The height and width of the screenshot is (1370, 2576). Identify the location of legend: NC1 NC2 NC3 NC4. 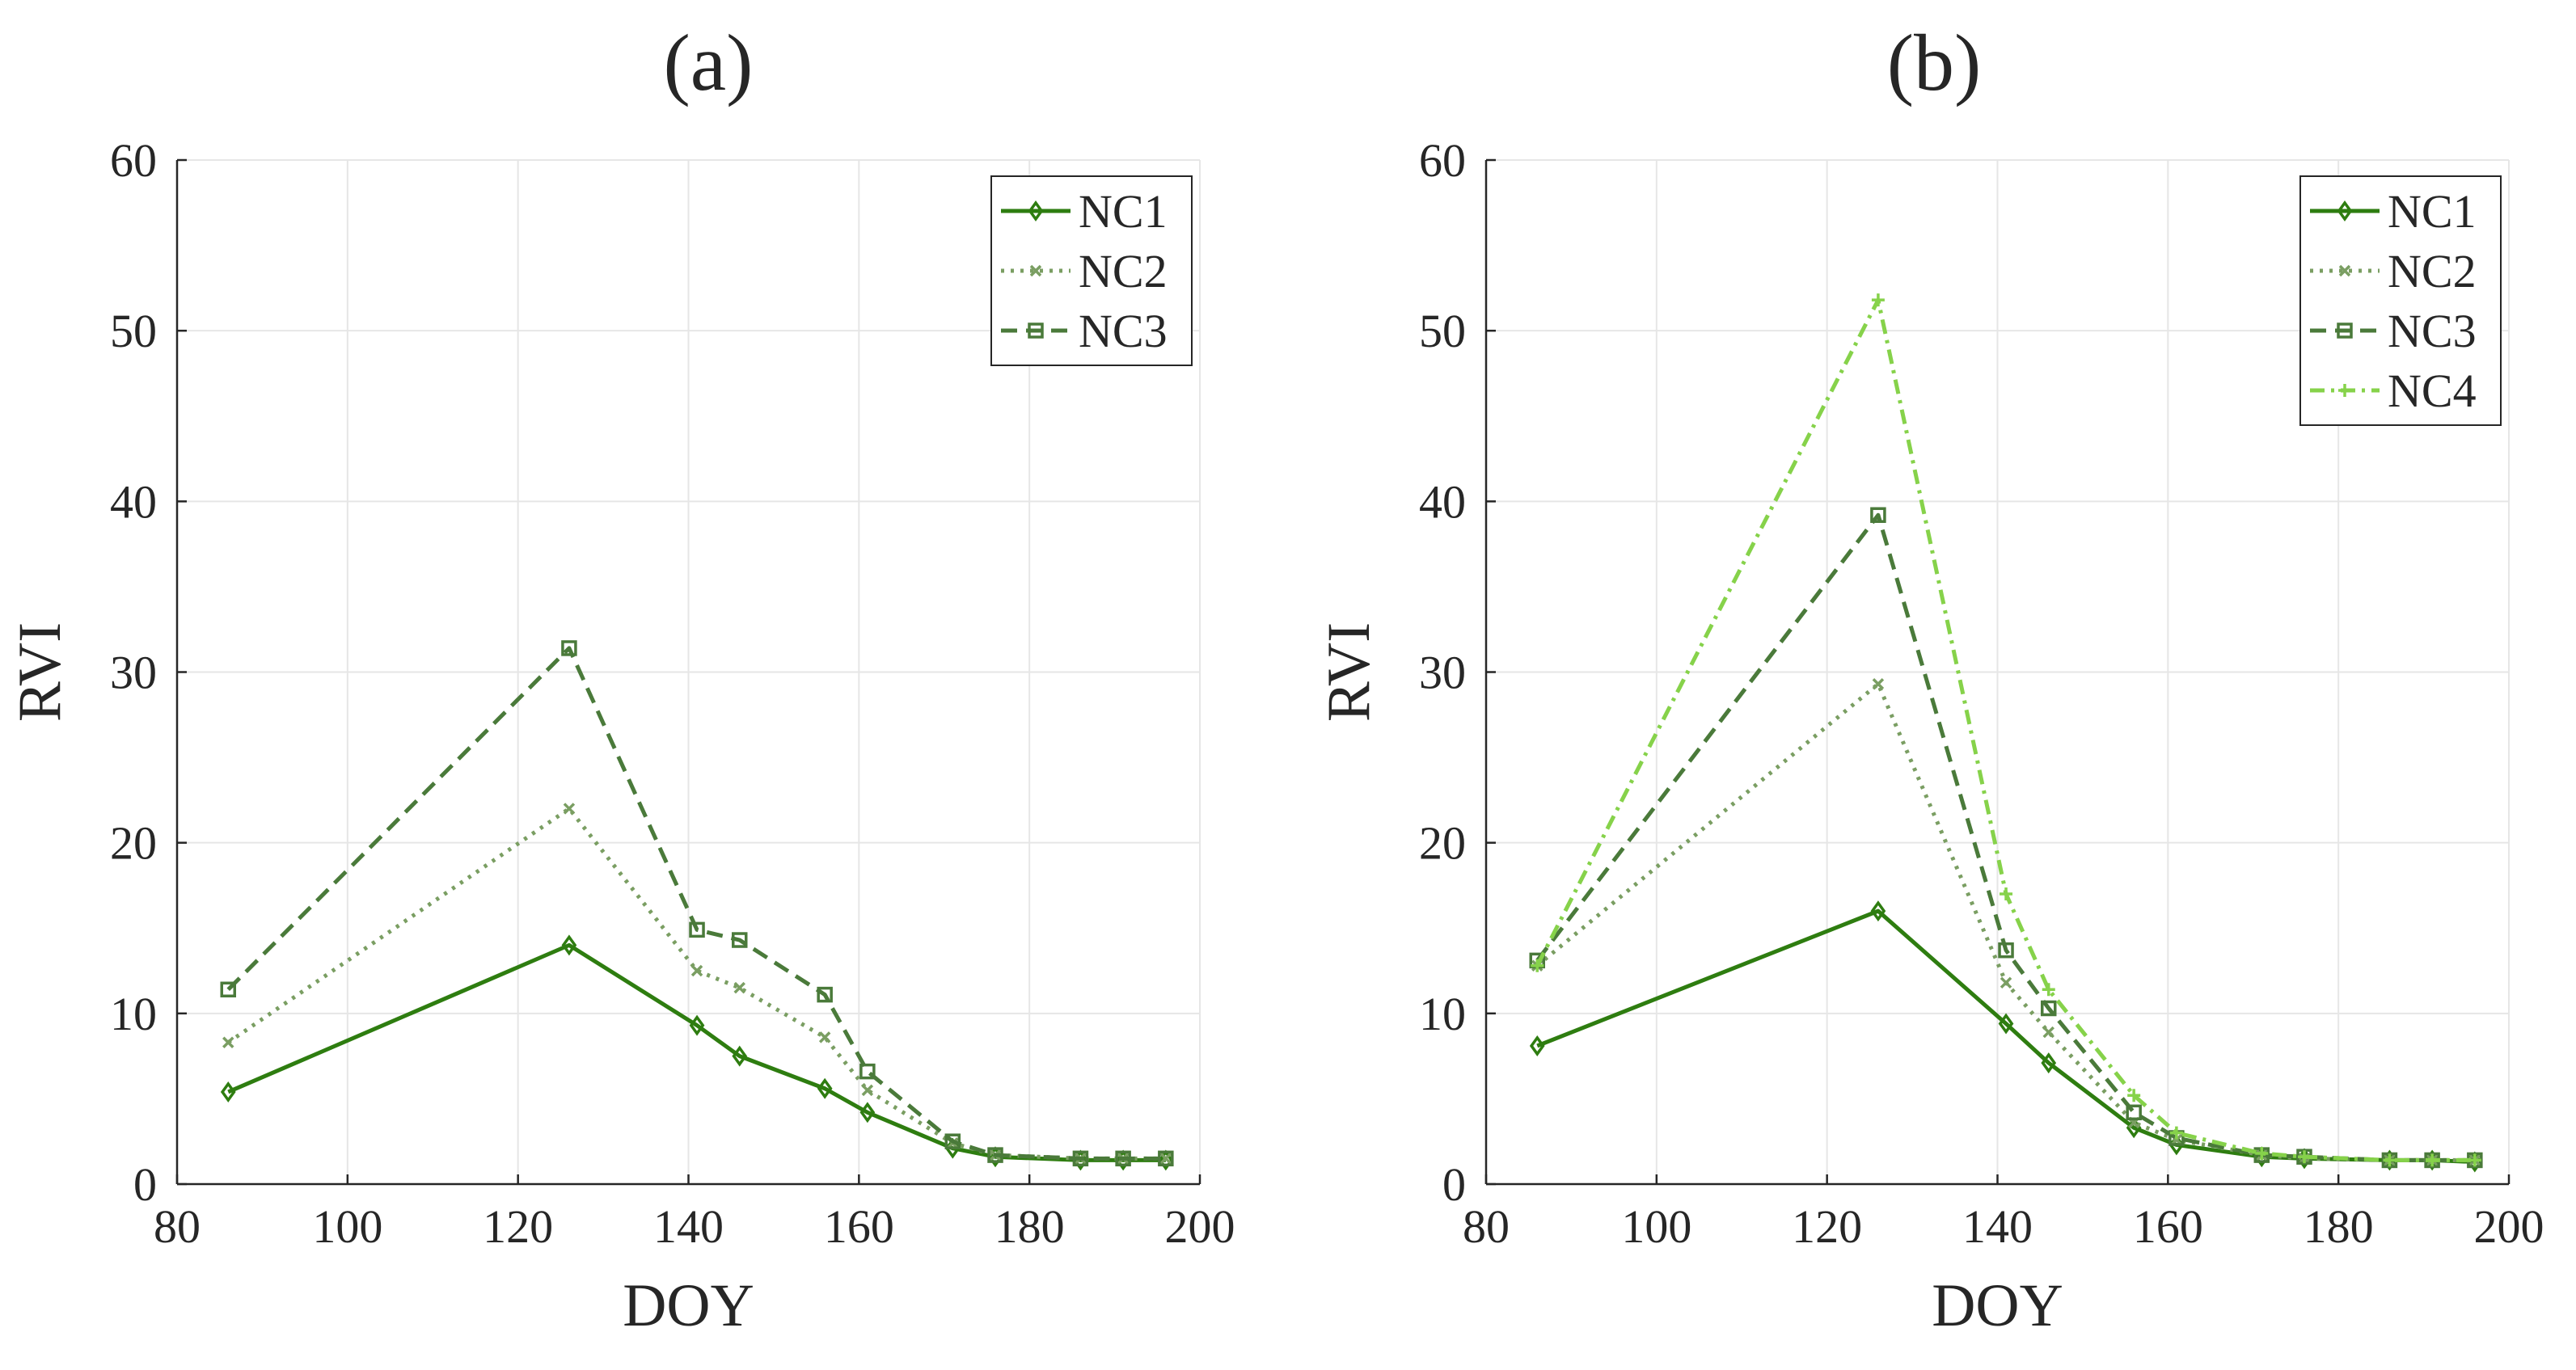
(2400, 300).